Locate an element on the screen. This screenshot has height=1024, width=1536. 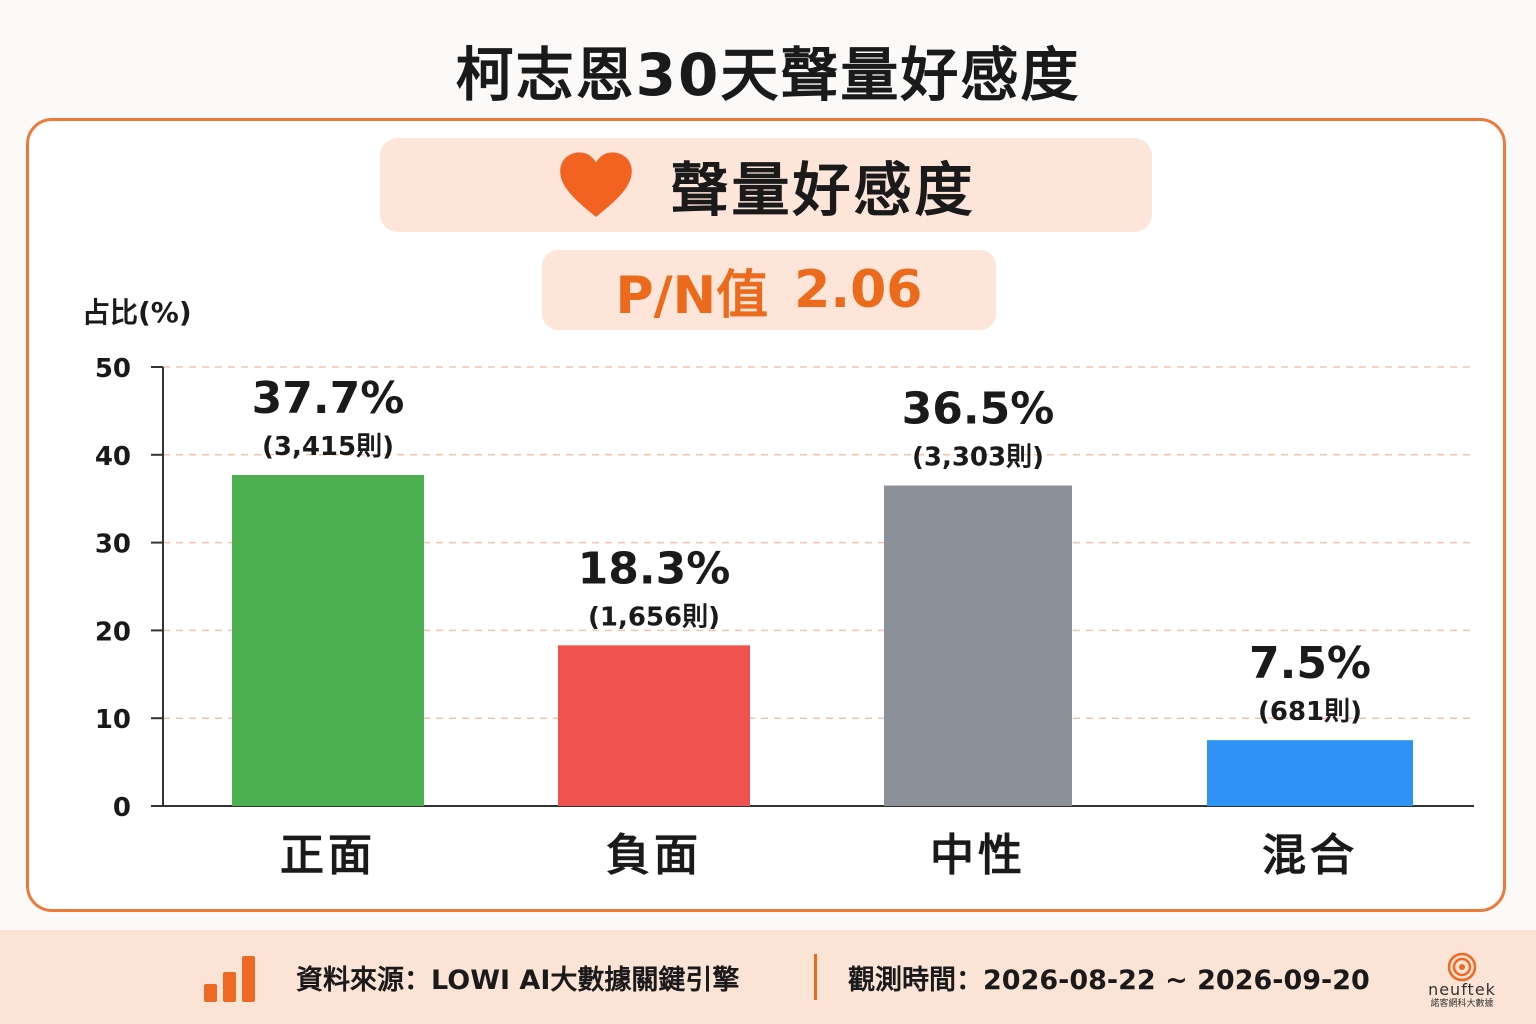
y-tick-label: 50 is located at coordinates (113, 369).